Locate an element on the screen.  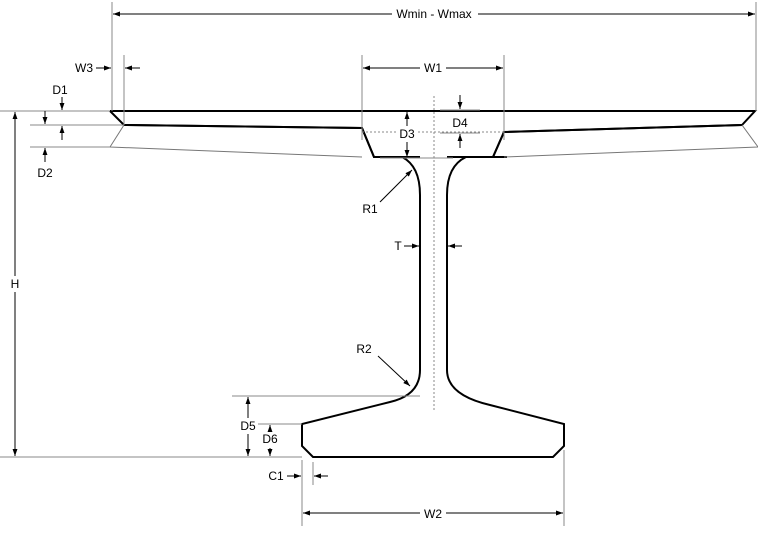
w3-label: W3 is located at coordinates (84, 68).